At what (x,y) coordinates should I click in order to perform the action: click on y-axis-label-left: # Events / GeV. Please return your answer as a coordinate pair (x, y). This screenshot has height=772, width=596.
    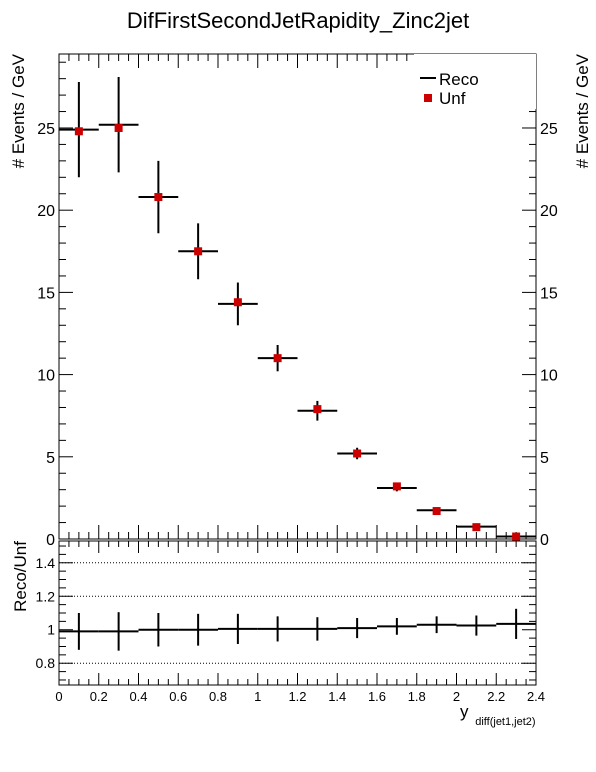
    Looking at the image, I should click on (18, 110).